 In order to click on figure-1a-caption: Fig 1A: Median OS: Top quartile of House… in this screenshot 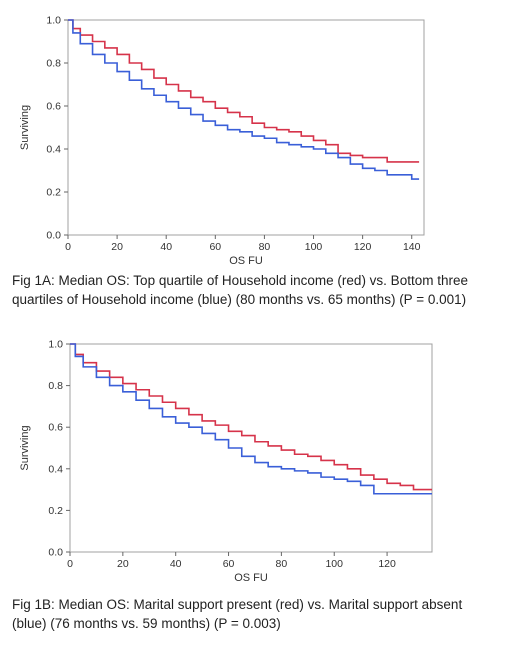, I will do `click(262, 290)`.